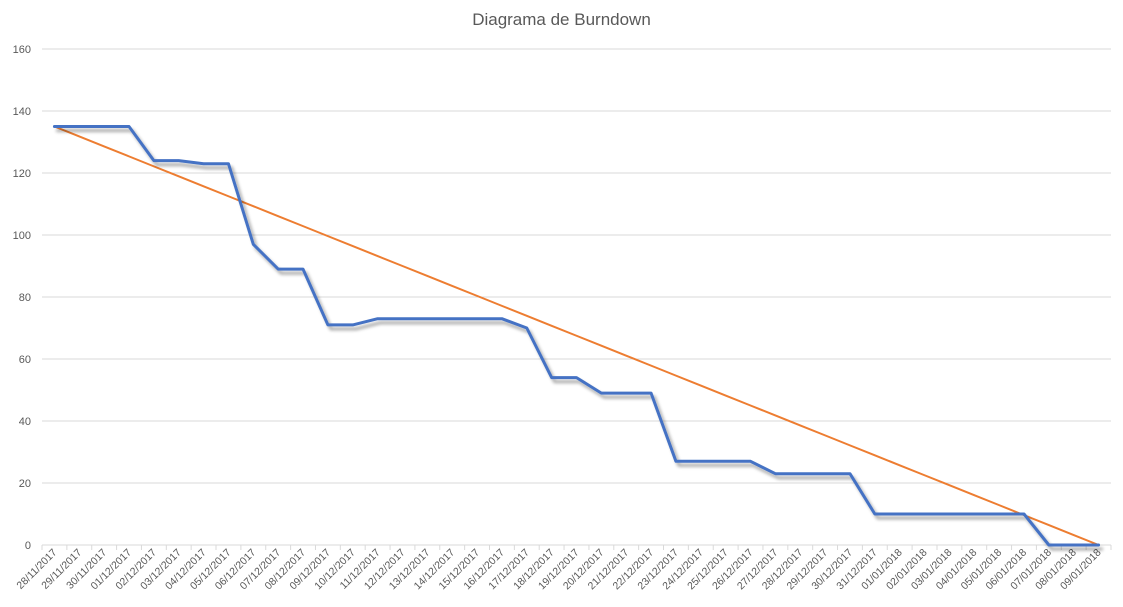 The width and height of the screenshot is (1123, 607). Describe the element at coordinates (28, 546) in the screenshot. I see `y-tick-label: 0` at that location.